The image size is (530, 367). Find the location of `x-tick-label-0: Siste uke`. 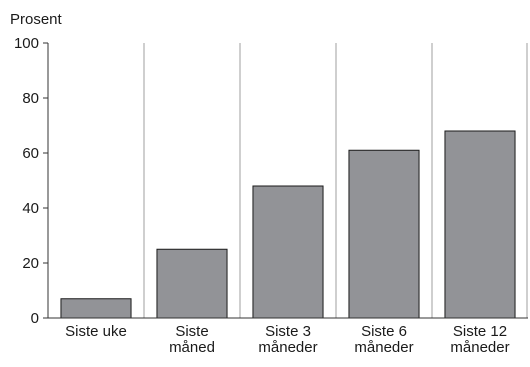

x-tick-label-0: Siste uke is located at coordinates (96, 331).